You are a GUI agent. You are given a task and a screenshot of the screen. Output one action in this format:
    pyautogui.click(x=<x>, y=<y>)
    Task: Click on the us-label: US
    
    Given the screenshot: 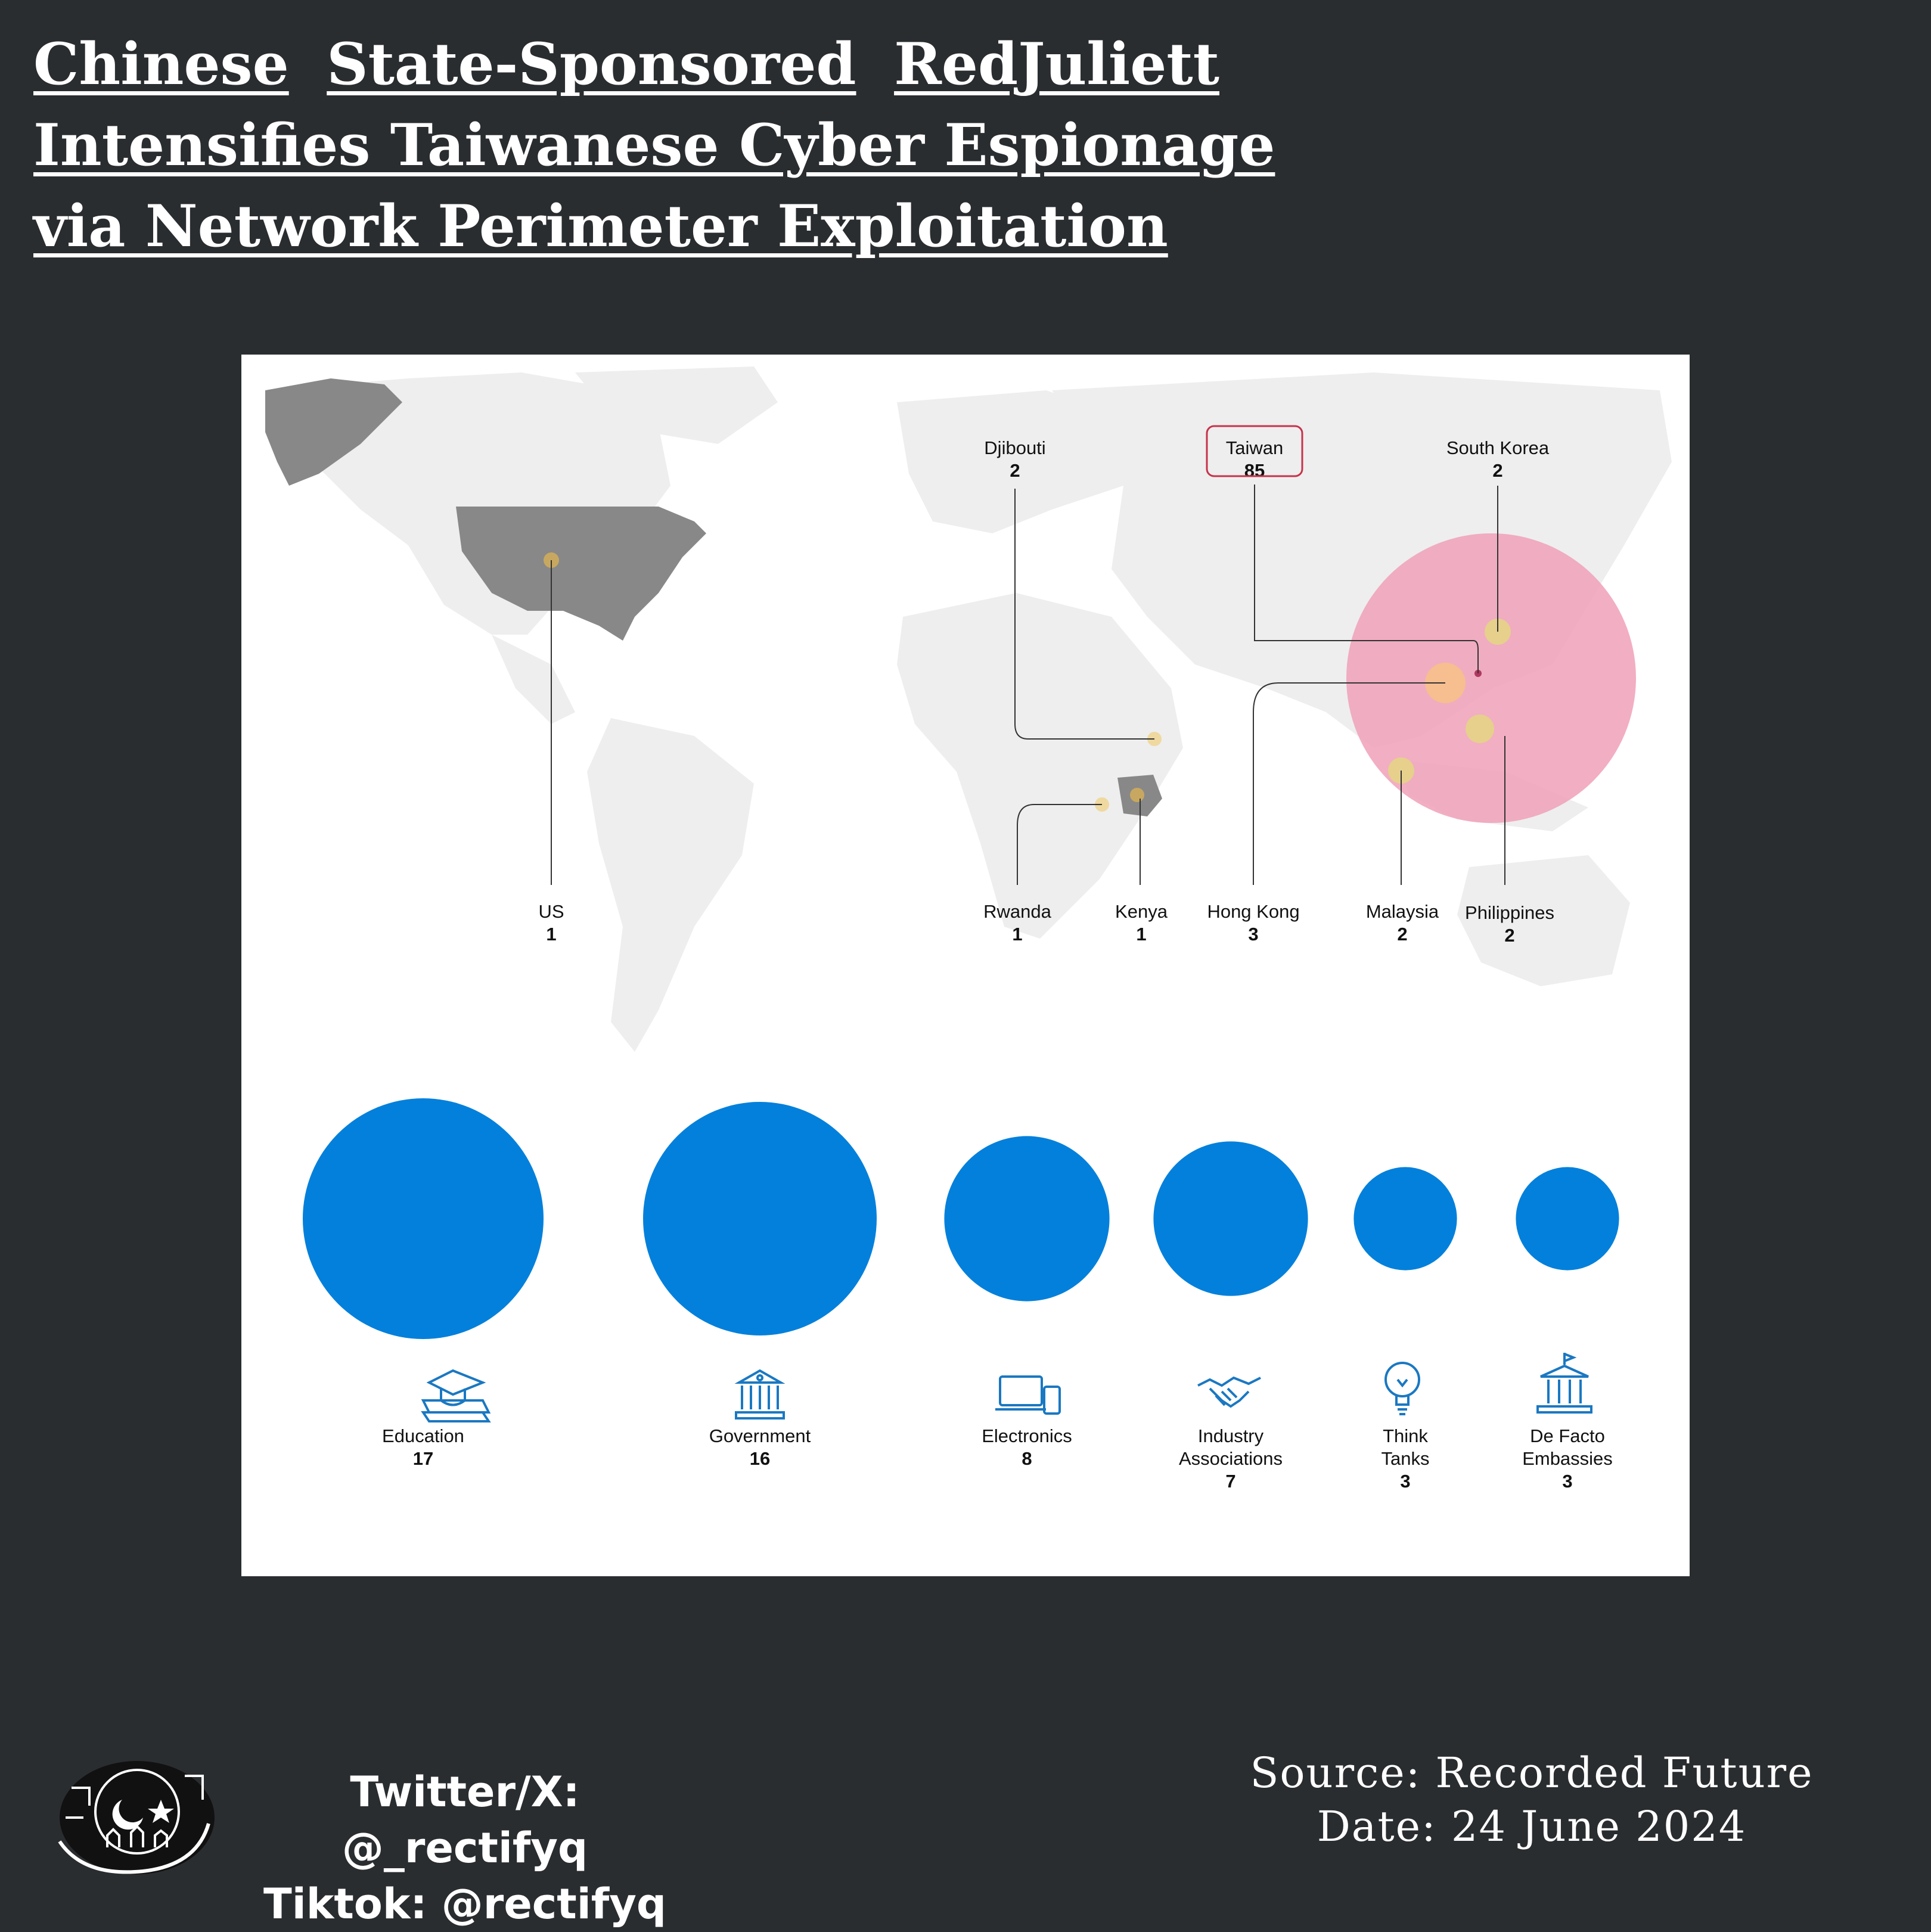 What is the action you would take?
    pyautogui.click(x=551, y=911)
    